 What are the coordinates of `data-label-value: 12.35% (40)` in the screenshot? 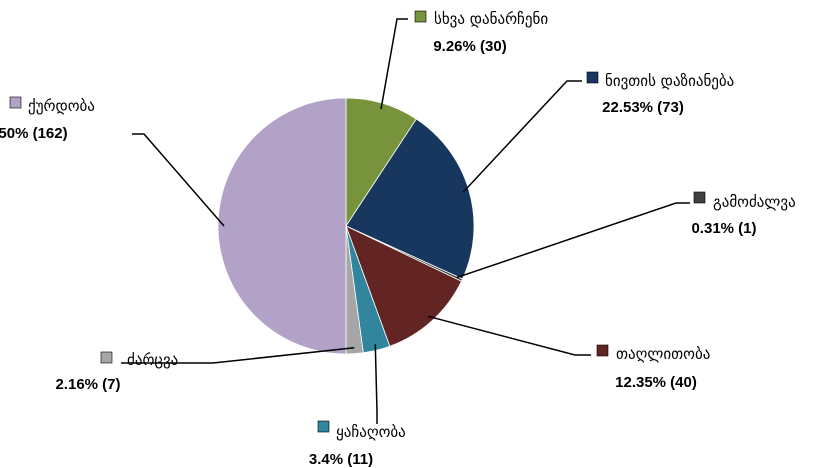 It's located at (656, 382).